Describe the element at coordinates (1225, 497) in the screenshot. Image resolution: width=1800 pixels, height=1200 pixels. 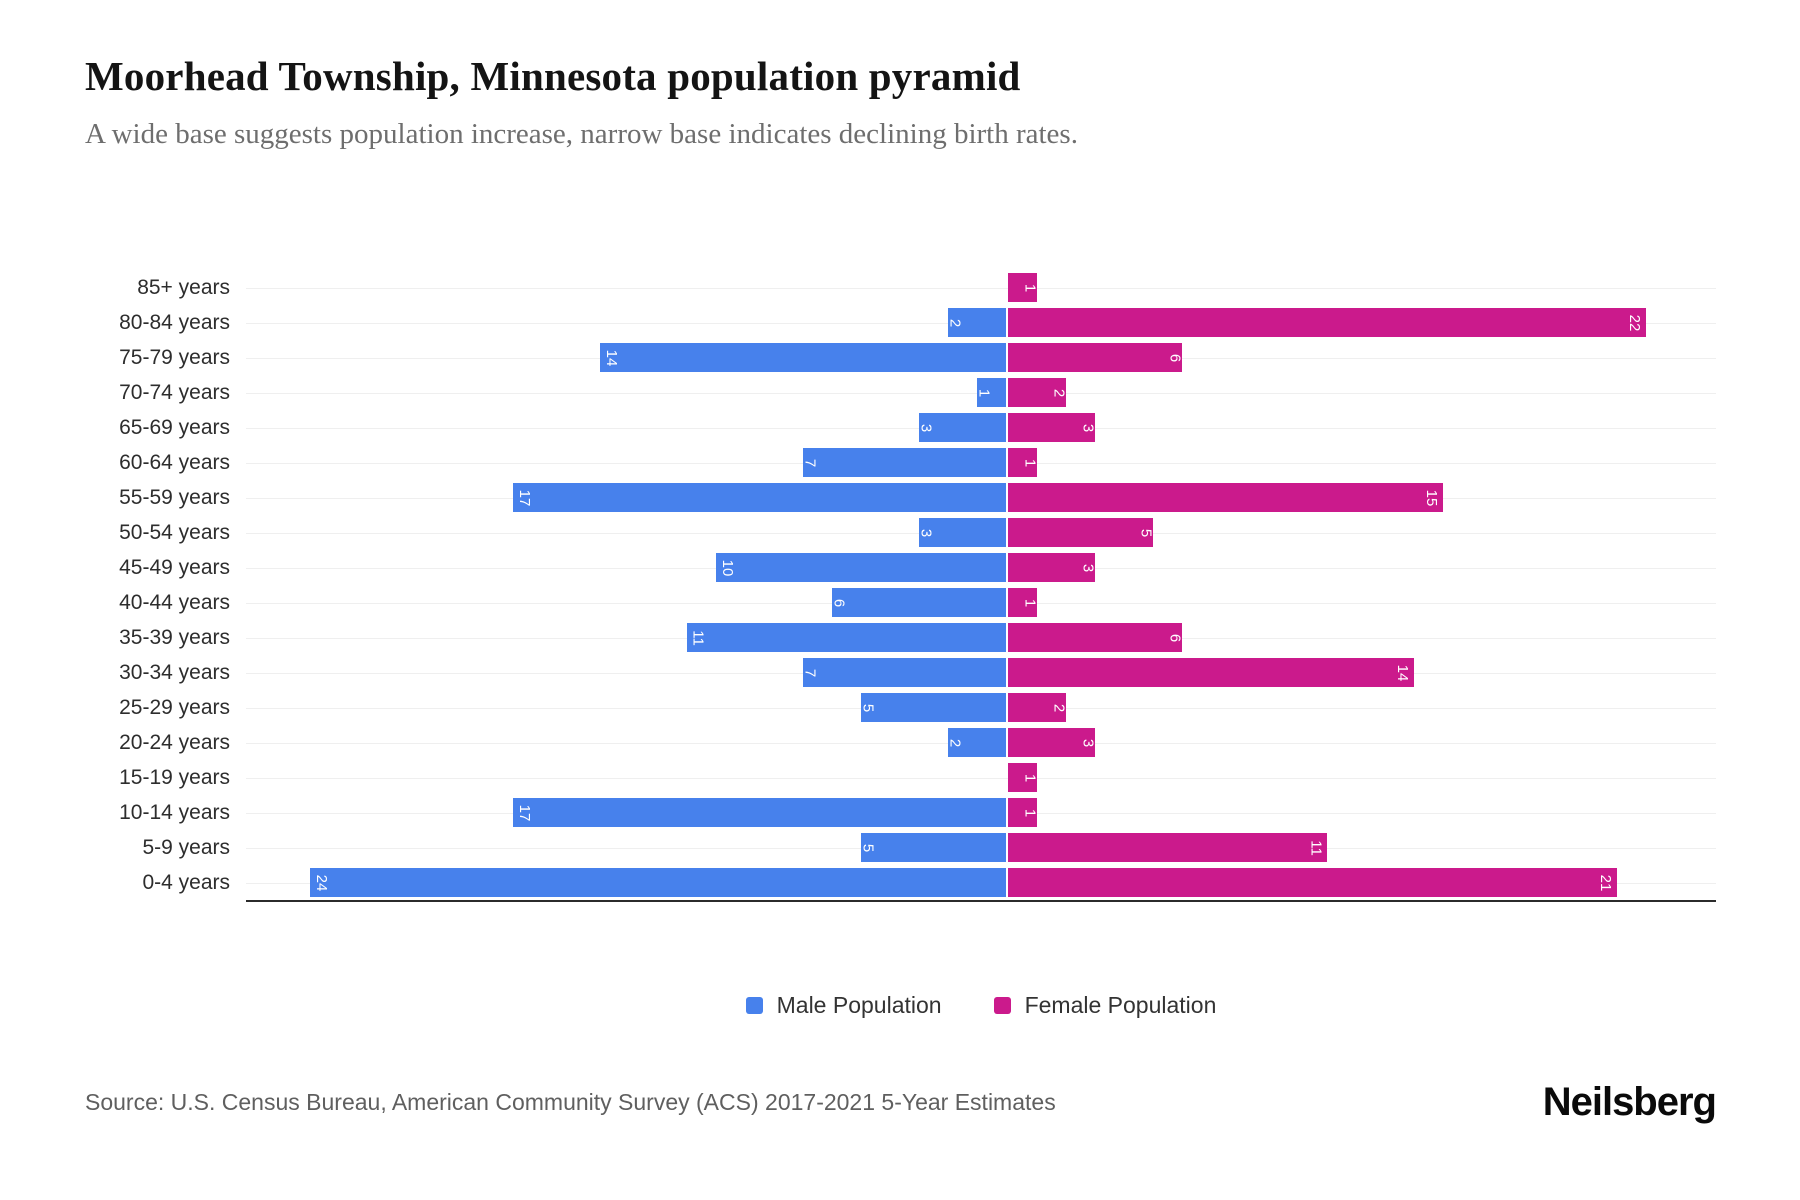
I see `female-bar: 15` at that location.